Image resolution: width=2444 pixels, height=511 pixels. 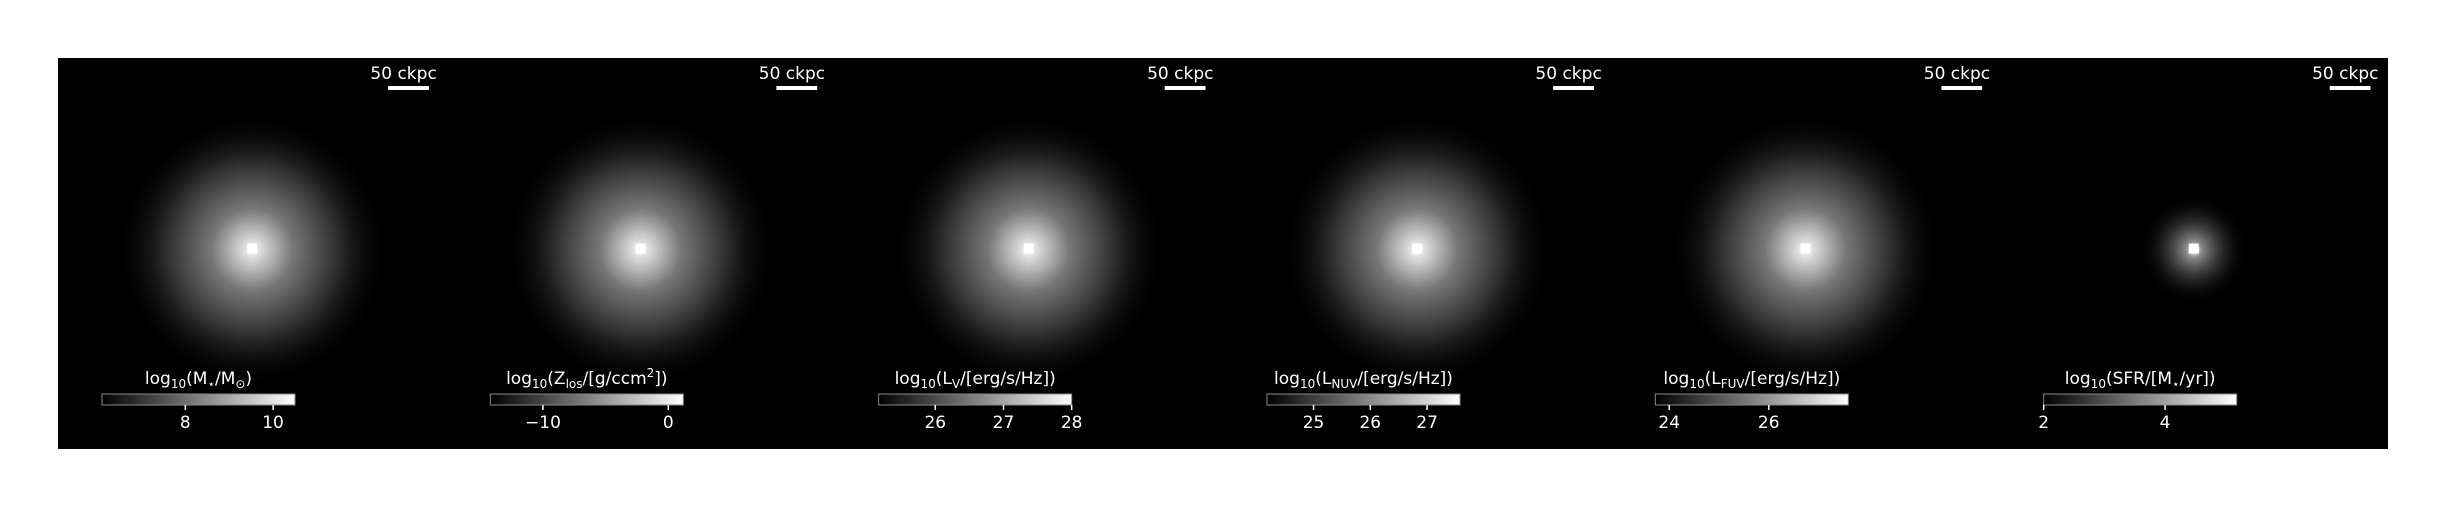 What do you see at coordinates (574, 384) in the screenshot?
I see `label-part: los` at bounding box center [574, 384].